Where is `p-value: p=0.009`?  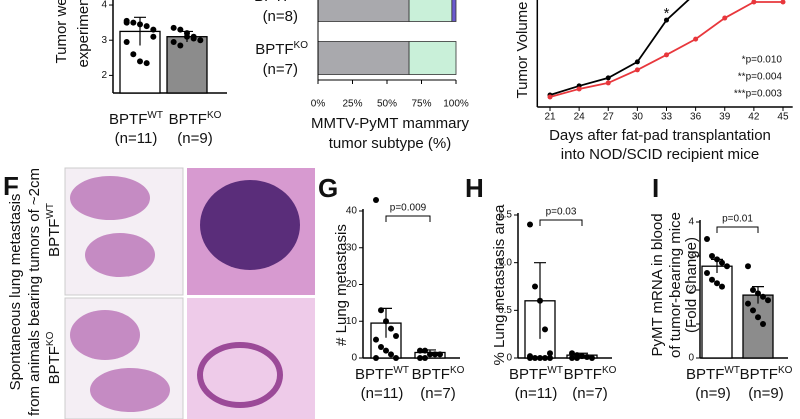 p-value: p=0.009 is located at coordinates (408, 208).